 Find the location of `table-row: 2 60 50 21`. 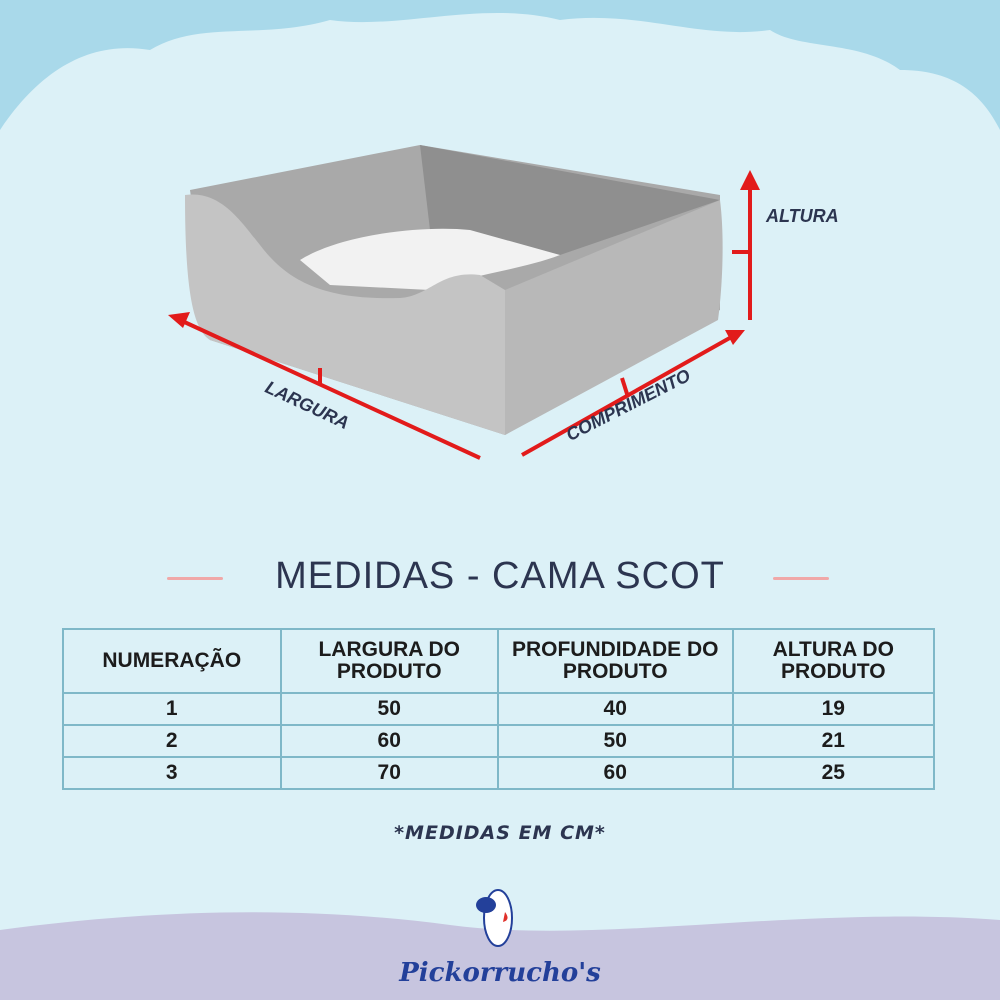

table-row: 2 60 50 21 is located at coordinates (499, 741).